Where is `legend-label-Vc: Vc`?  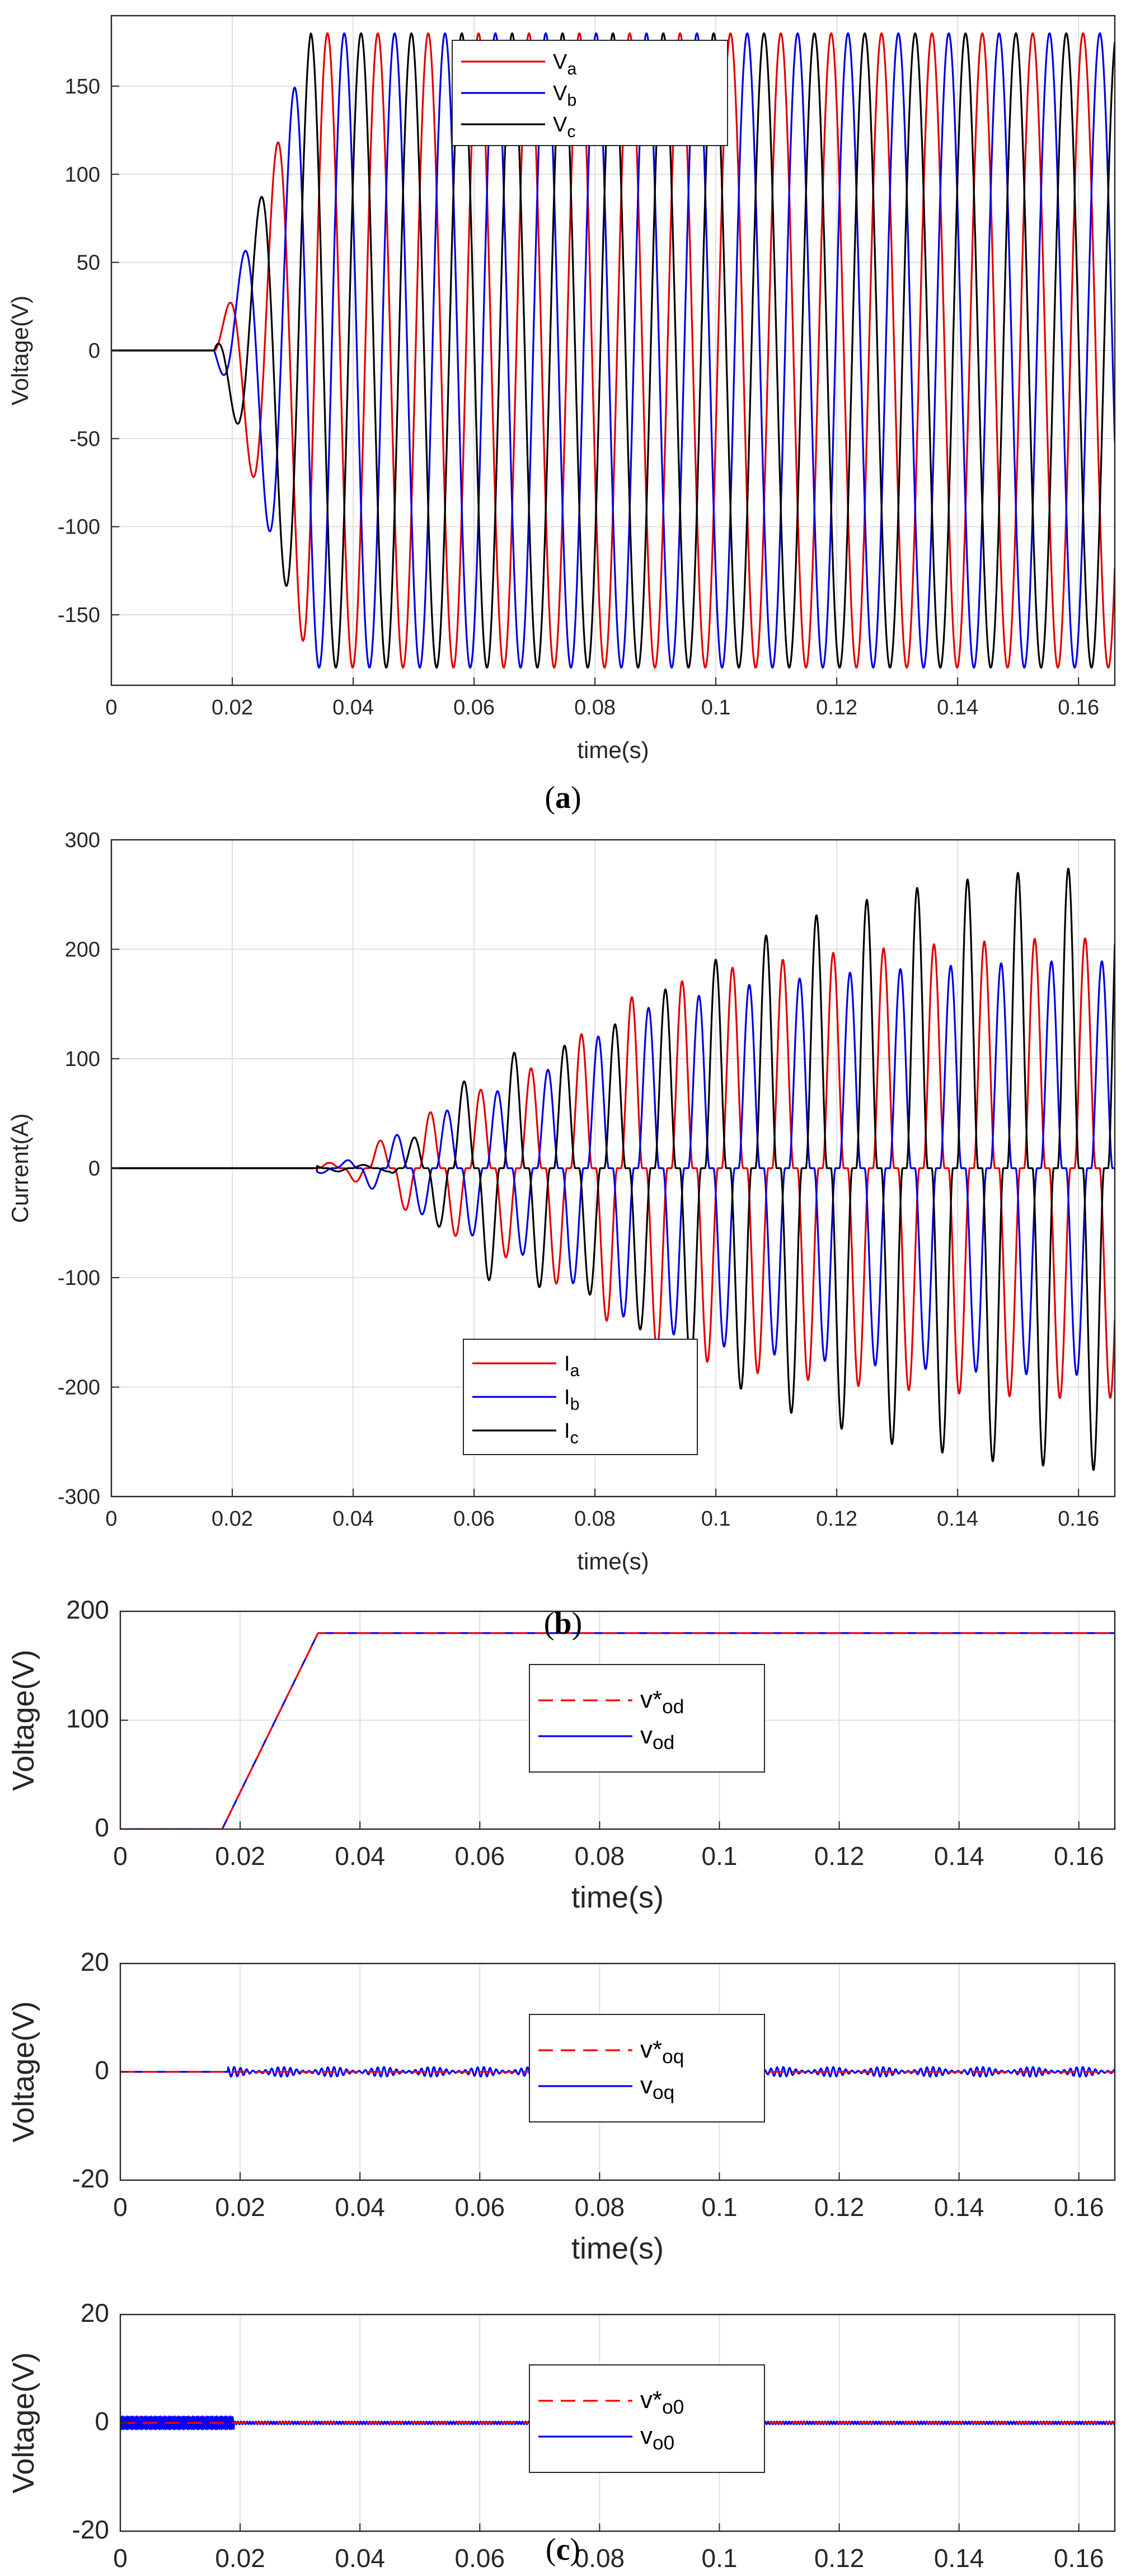 legend-label-Vc: Vc is located at coordinates (564, 127).